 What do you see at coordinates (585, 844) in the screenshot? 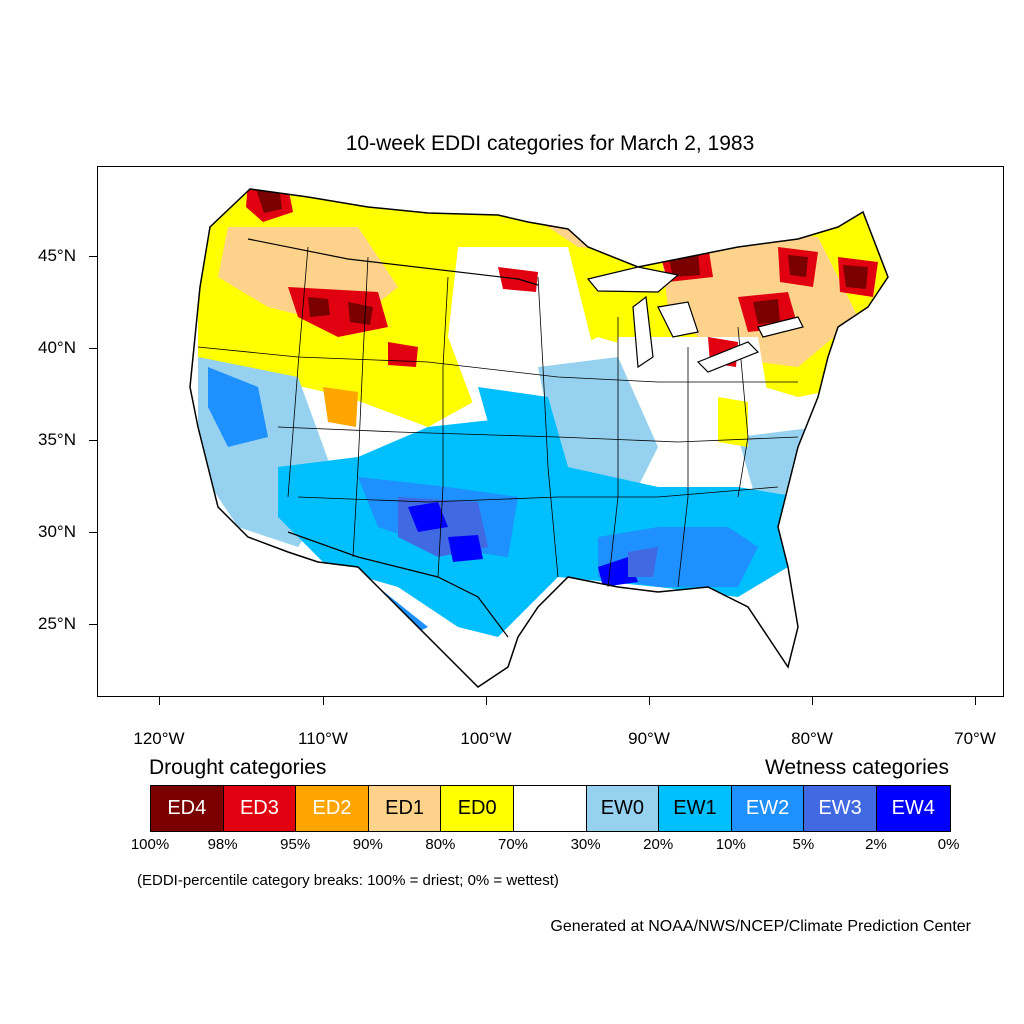
I see `percentile-break-label: 30%` at bounding box center [585, 844].